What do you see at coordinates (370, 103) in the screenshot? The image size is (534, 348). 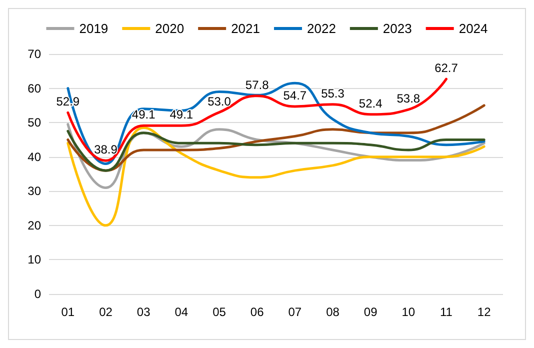 I see `data-label: 52.4` at bounding box center [370, 103].